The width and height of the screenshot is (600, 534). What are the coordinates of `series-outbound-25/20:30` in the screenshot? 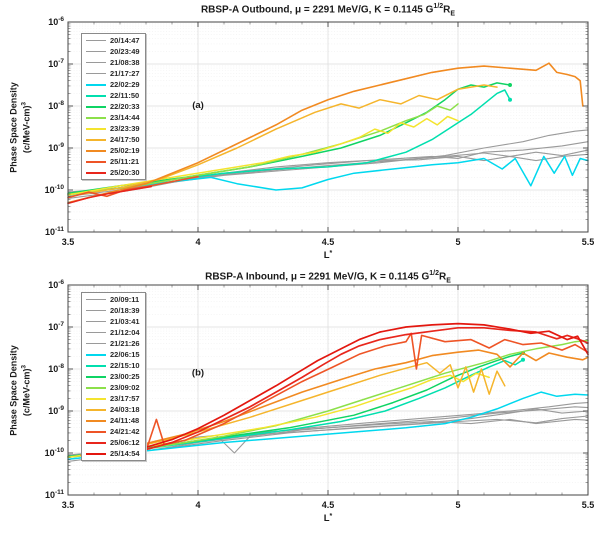 It's located at (109, 195).